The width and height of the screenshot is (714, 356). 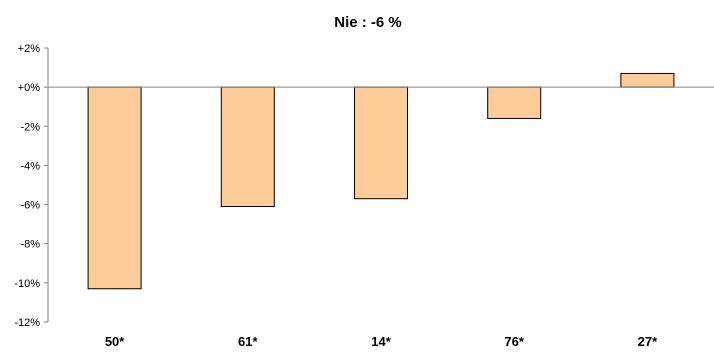 What do you see at coordinates (115, 341) in the screenshot?
I see `x-tick-label: 50*` at bounding box center [115, 341].